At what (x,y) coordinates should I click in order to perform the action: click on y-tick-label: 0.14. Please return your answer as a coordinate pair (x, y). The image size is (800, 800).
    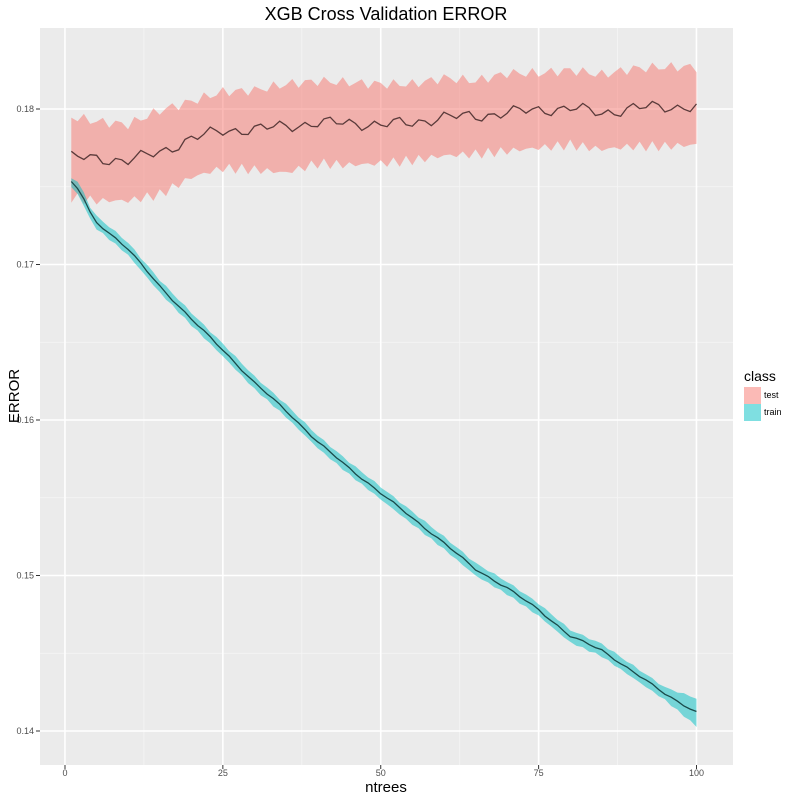
    Looking at the image, I should click on (25, 731).